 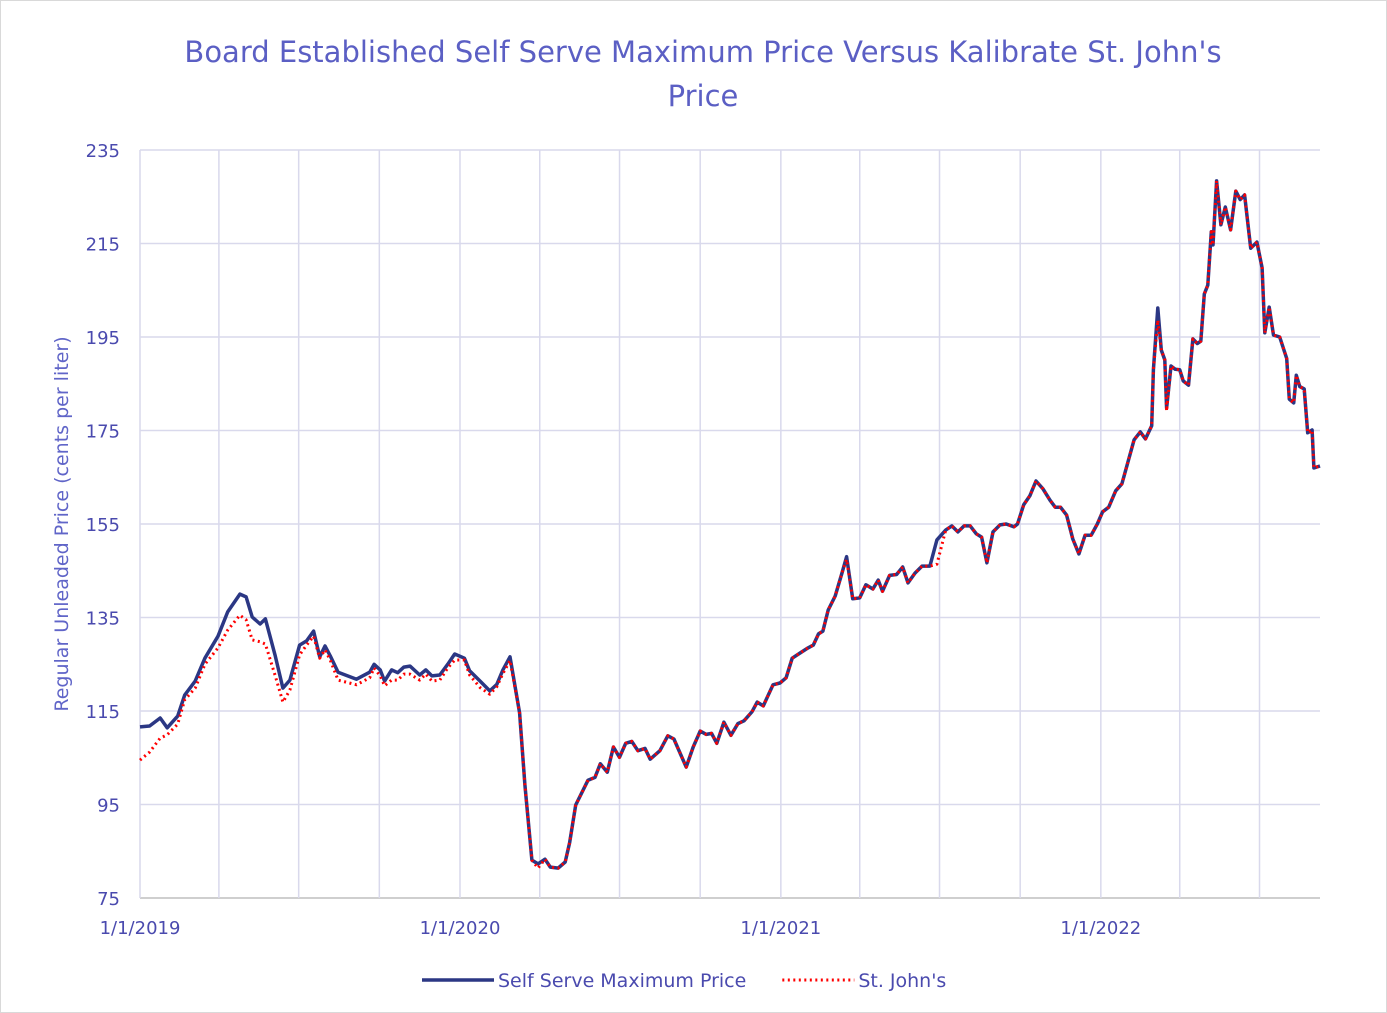 What do you see at coordinates (103, 338) in the screenshot?
I see `y-tick-label: 195` at bounding box center [103, 338].